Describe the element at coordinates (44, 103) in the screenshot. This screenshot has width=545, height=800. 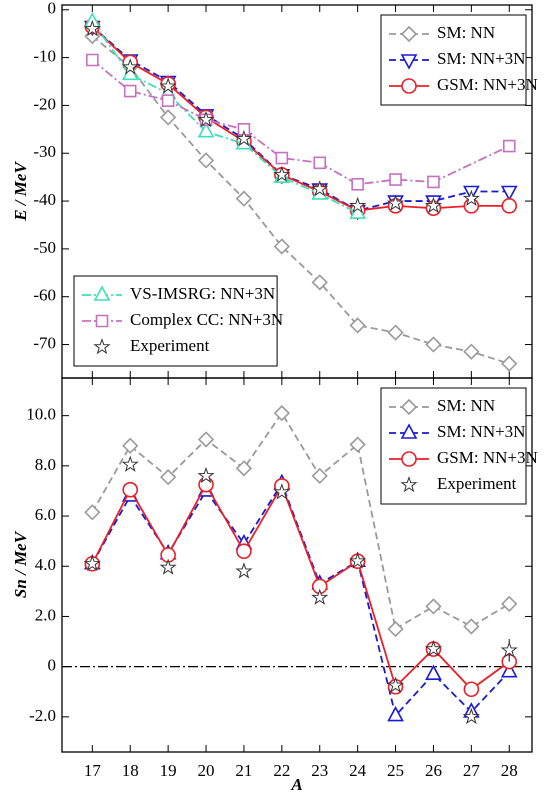
I see `y-tick-label: -20` at that location.